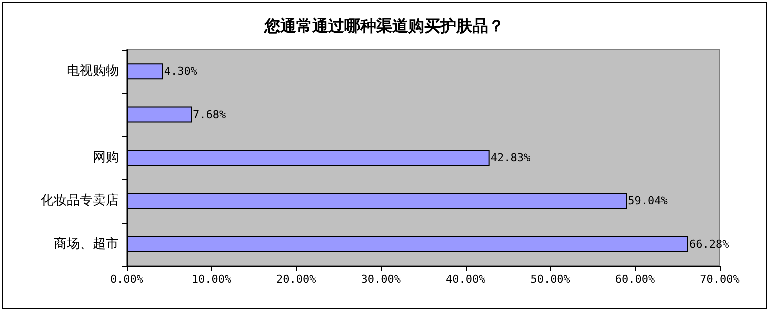 This screenshot has height=311, width=769. Describe the element at coordinates (635, 279) in the screenshot. I see `x-tick-label: 60.00%` at that location.